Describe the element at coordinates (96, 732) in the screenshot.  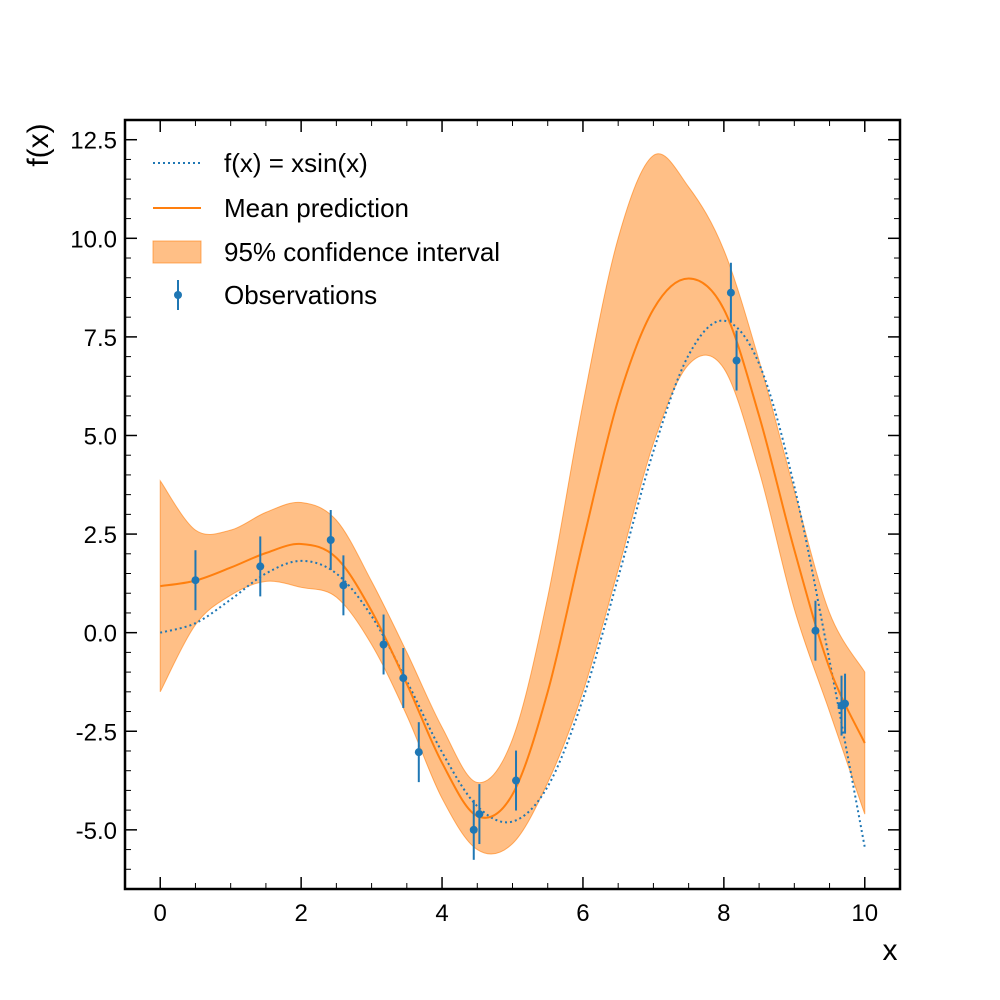
I see `y-tick-label: -2.5` at that location.